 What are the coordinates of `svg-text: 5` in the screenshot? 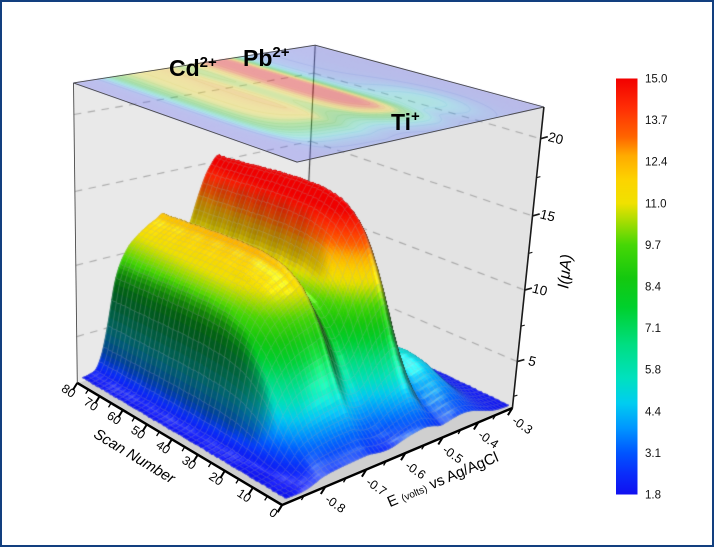 It's located at (532, 361).